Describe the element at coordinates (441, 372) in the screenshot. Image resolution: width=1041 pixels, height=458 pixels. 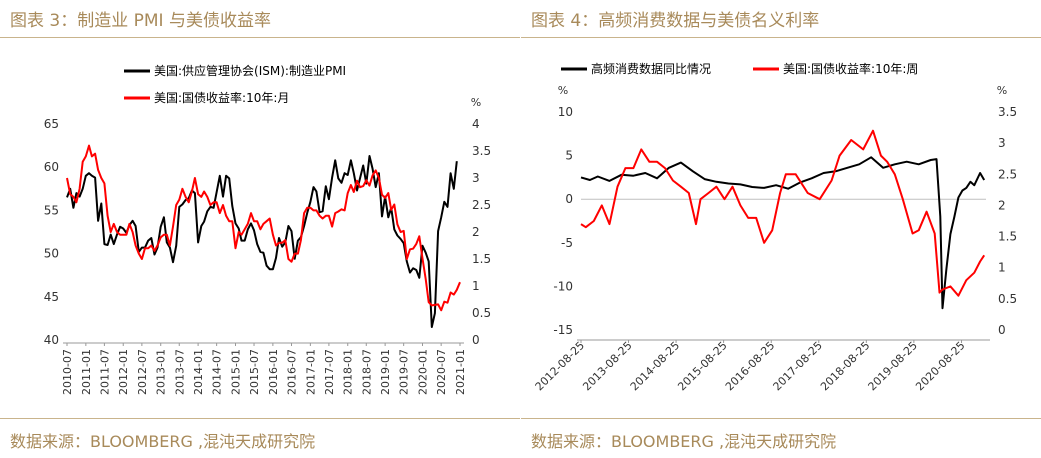
I see `x-axis-tick-label: 2020-07` at that location.